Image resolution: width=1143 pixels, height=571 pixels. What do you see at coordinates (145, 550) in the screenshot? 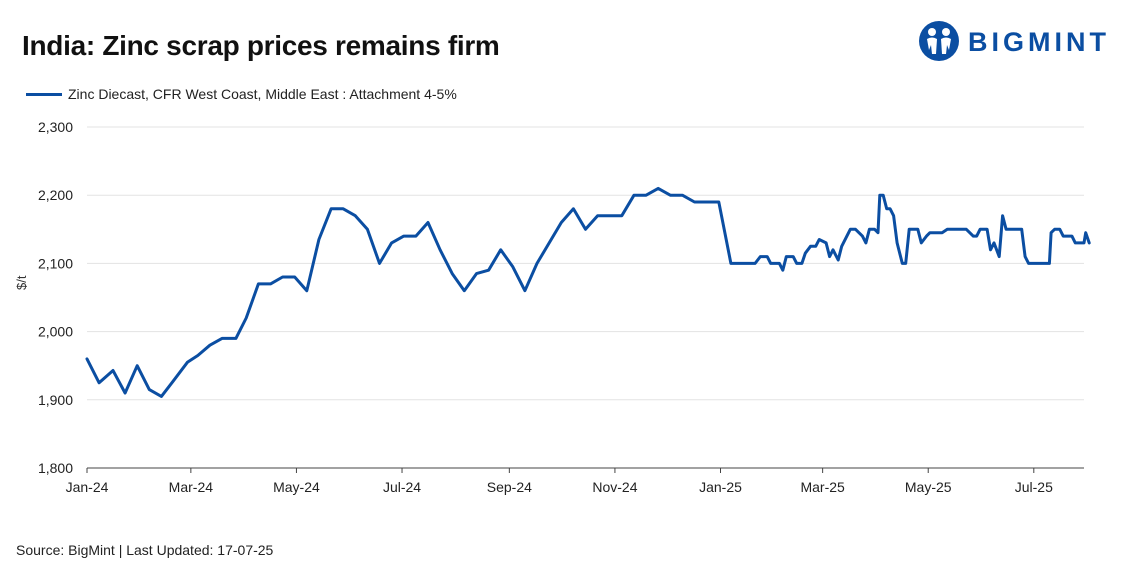
I see `source-note: Source: BigMint | Last Updated: 17-07-25` at bounding box center [145, 550].